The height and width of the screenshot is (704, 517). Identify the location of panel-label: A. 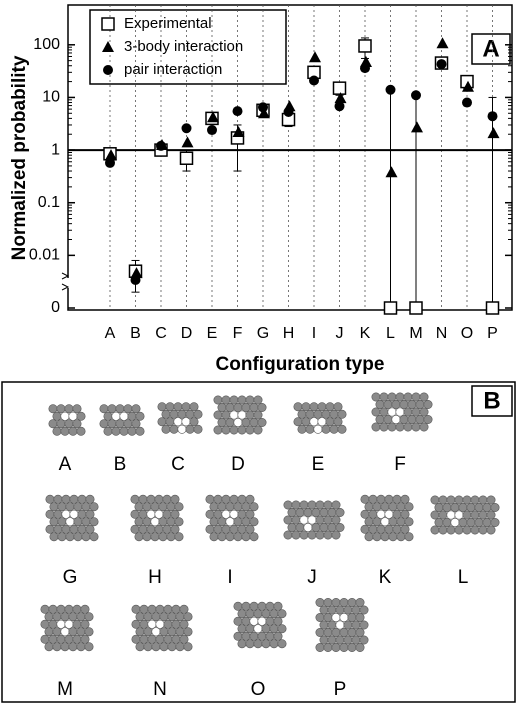
(490, 48).